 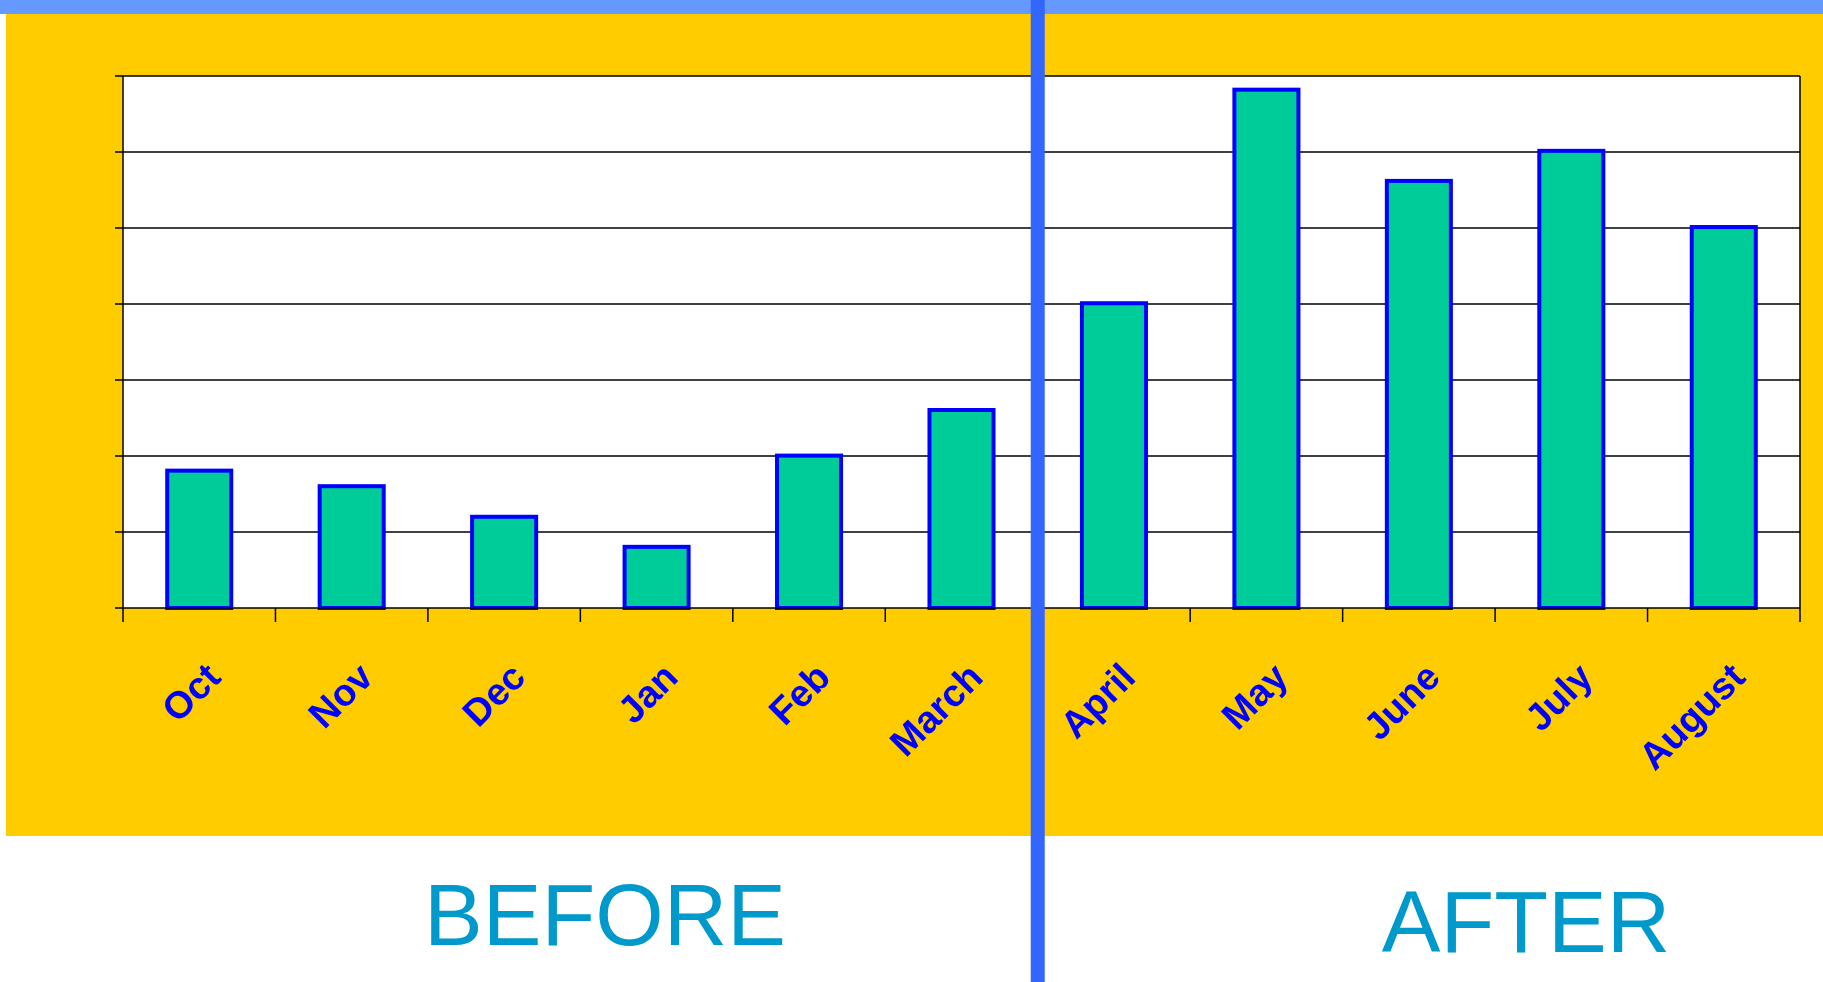 I want to click on text: BEFORE, so click(x=605, y=914).